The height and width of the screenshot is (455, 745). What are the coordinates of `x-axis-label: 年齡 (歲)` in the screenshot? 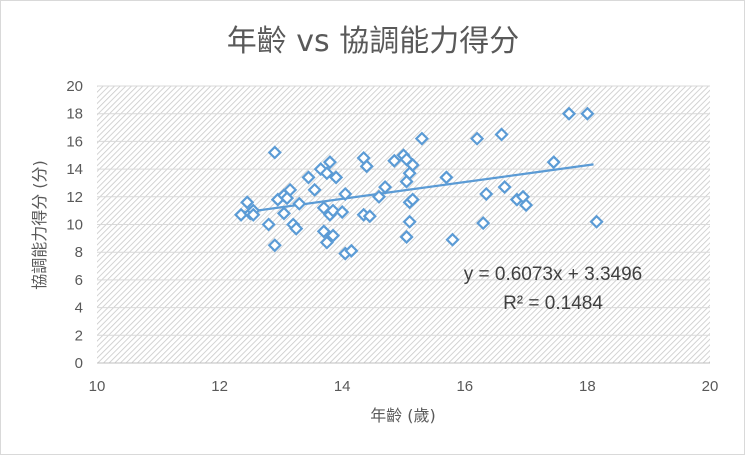 It's located at (403, 415).